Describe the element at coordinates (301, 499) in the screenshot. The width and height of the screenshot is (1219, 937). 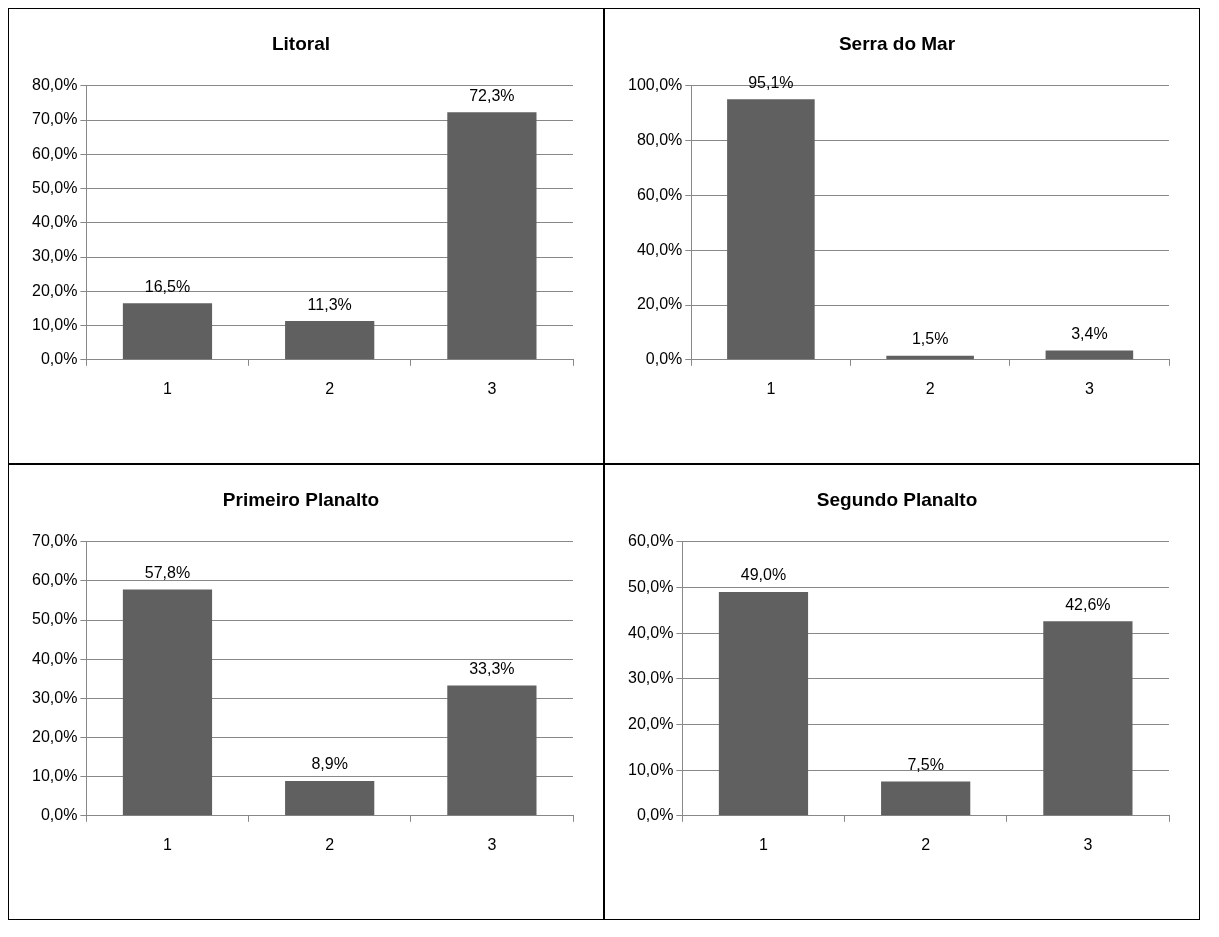
I see `chart-title: Primeiro Planalto` at that location.